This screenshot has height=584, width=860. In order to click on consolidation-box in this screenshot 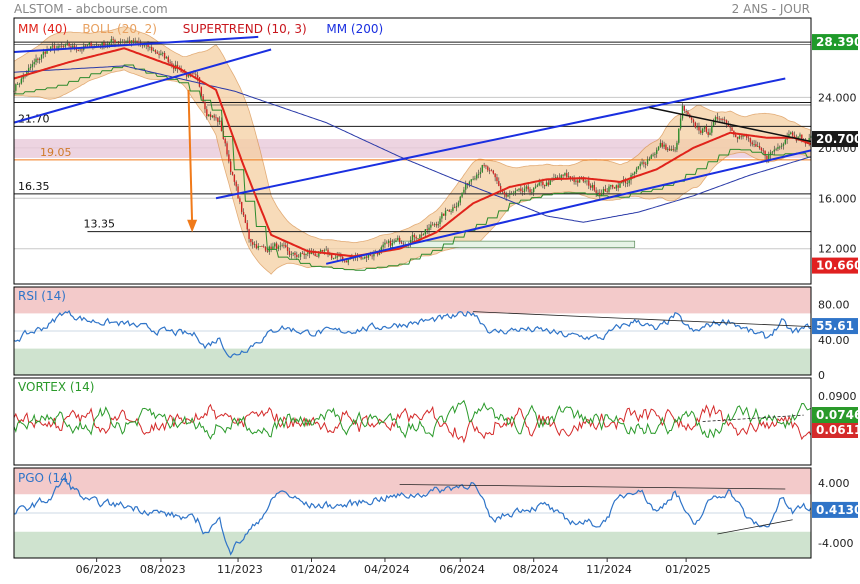, I will do `click(513, 244)`.